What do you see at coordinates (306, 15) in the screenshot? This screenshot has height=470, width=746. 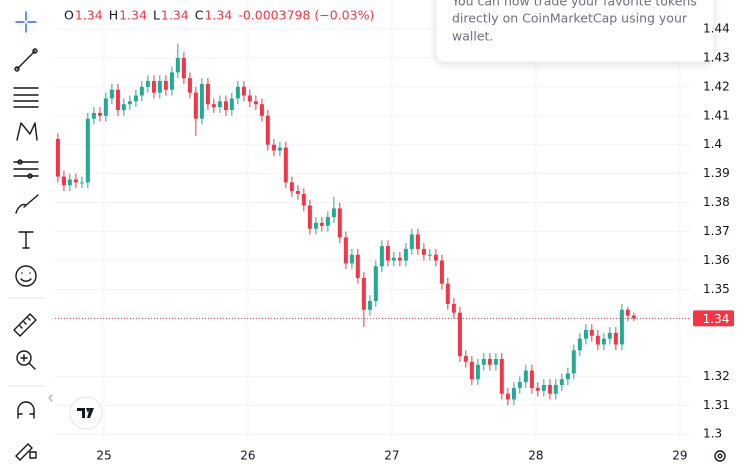 I see `legend-change: -0.0003798 (−0.03%)` at bounding box center [306, 15].